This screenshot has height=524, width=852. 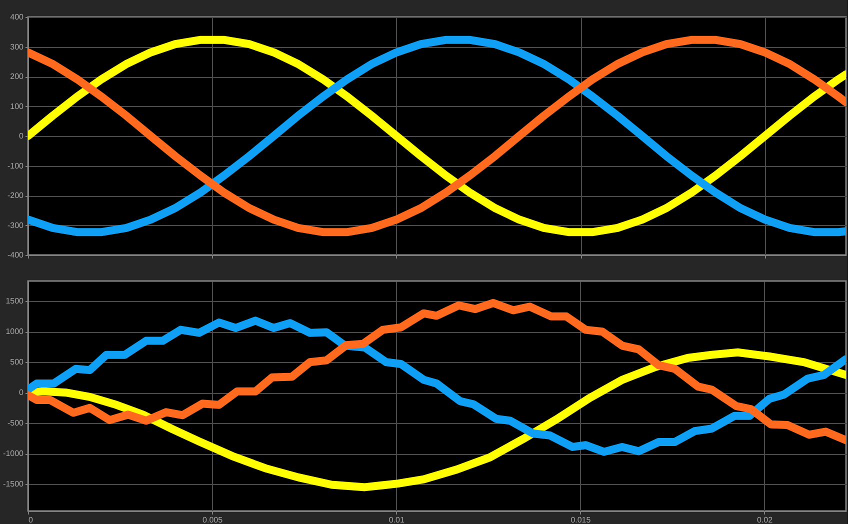 I want to click on y-tick-label: -300, so click(x=15, y=225).